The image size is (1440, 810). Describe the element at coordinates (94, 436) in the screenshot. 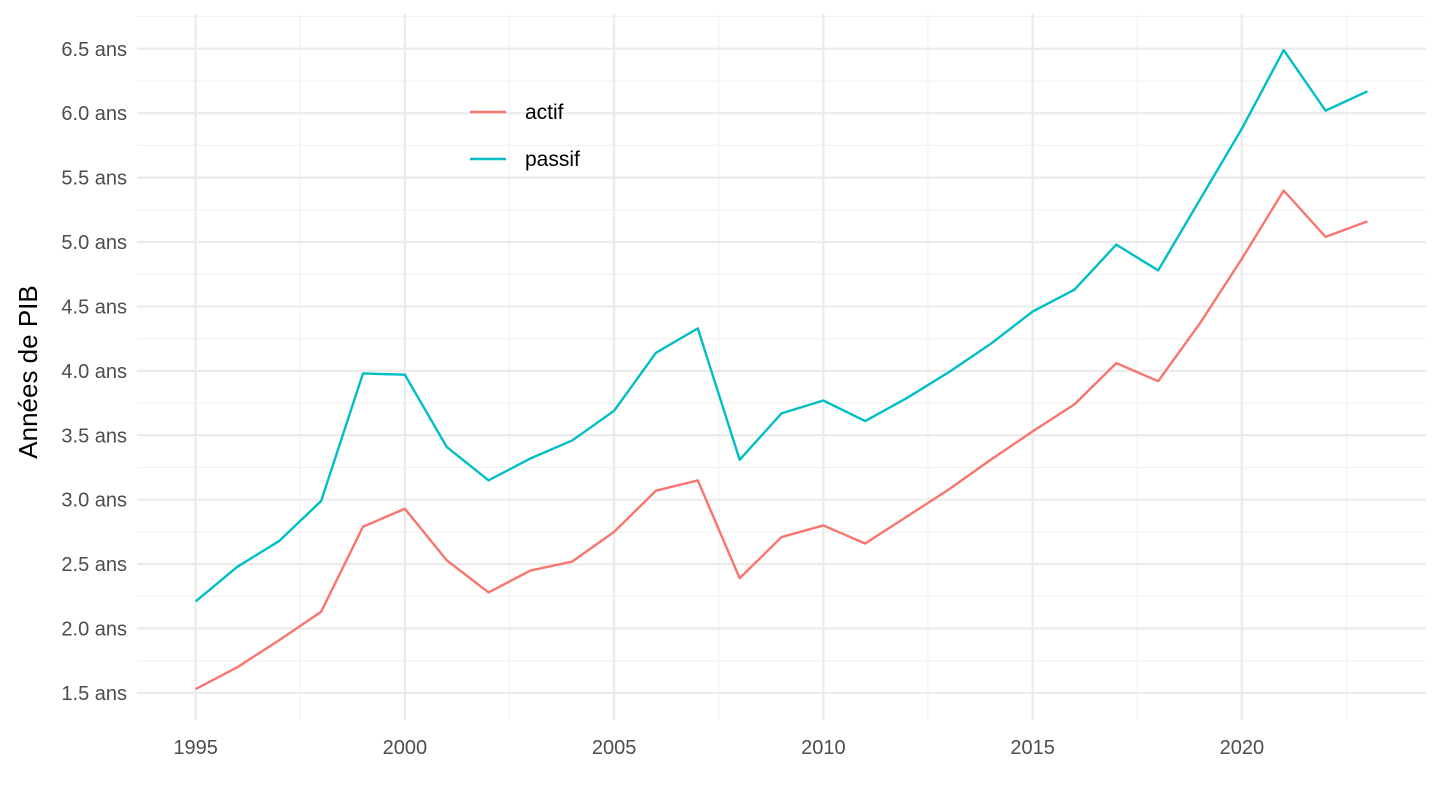

I see `y-tick-label: 3.5 ans` at that location.